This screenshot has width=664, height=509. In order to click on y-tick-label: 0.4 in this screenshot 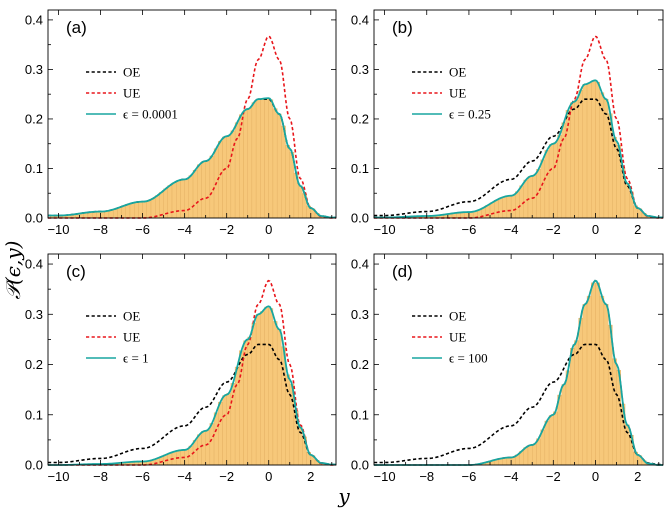, I will do `click(34, 19)`.